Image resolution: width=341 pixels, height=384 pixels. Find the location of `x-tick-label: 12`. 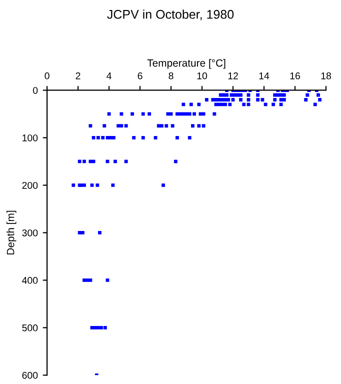

x-tick-label: 12 is located at coordinates (233, 76).